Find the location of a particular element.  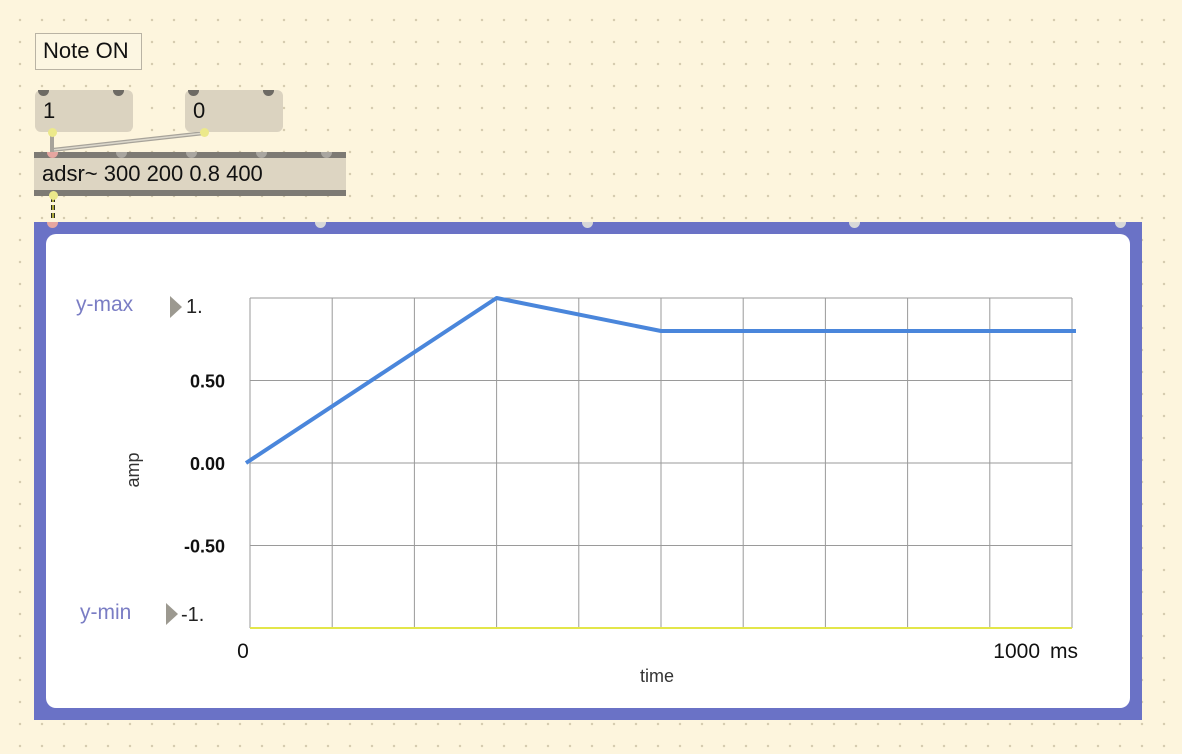

message-box-1: 1 is located at coordinates (84, 111).